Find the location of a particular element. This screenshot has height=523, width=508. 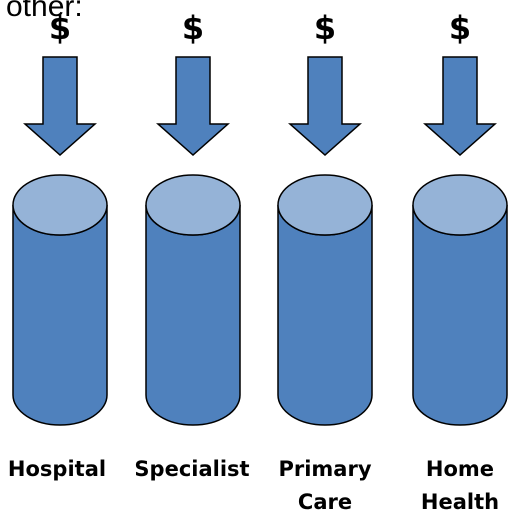

label-home-health-line-1: Home is located at coordinates (460, 469).